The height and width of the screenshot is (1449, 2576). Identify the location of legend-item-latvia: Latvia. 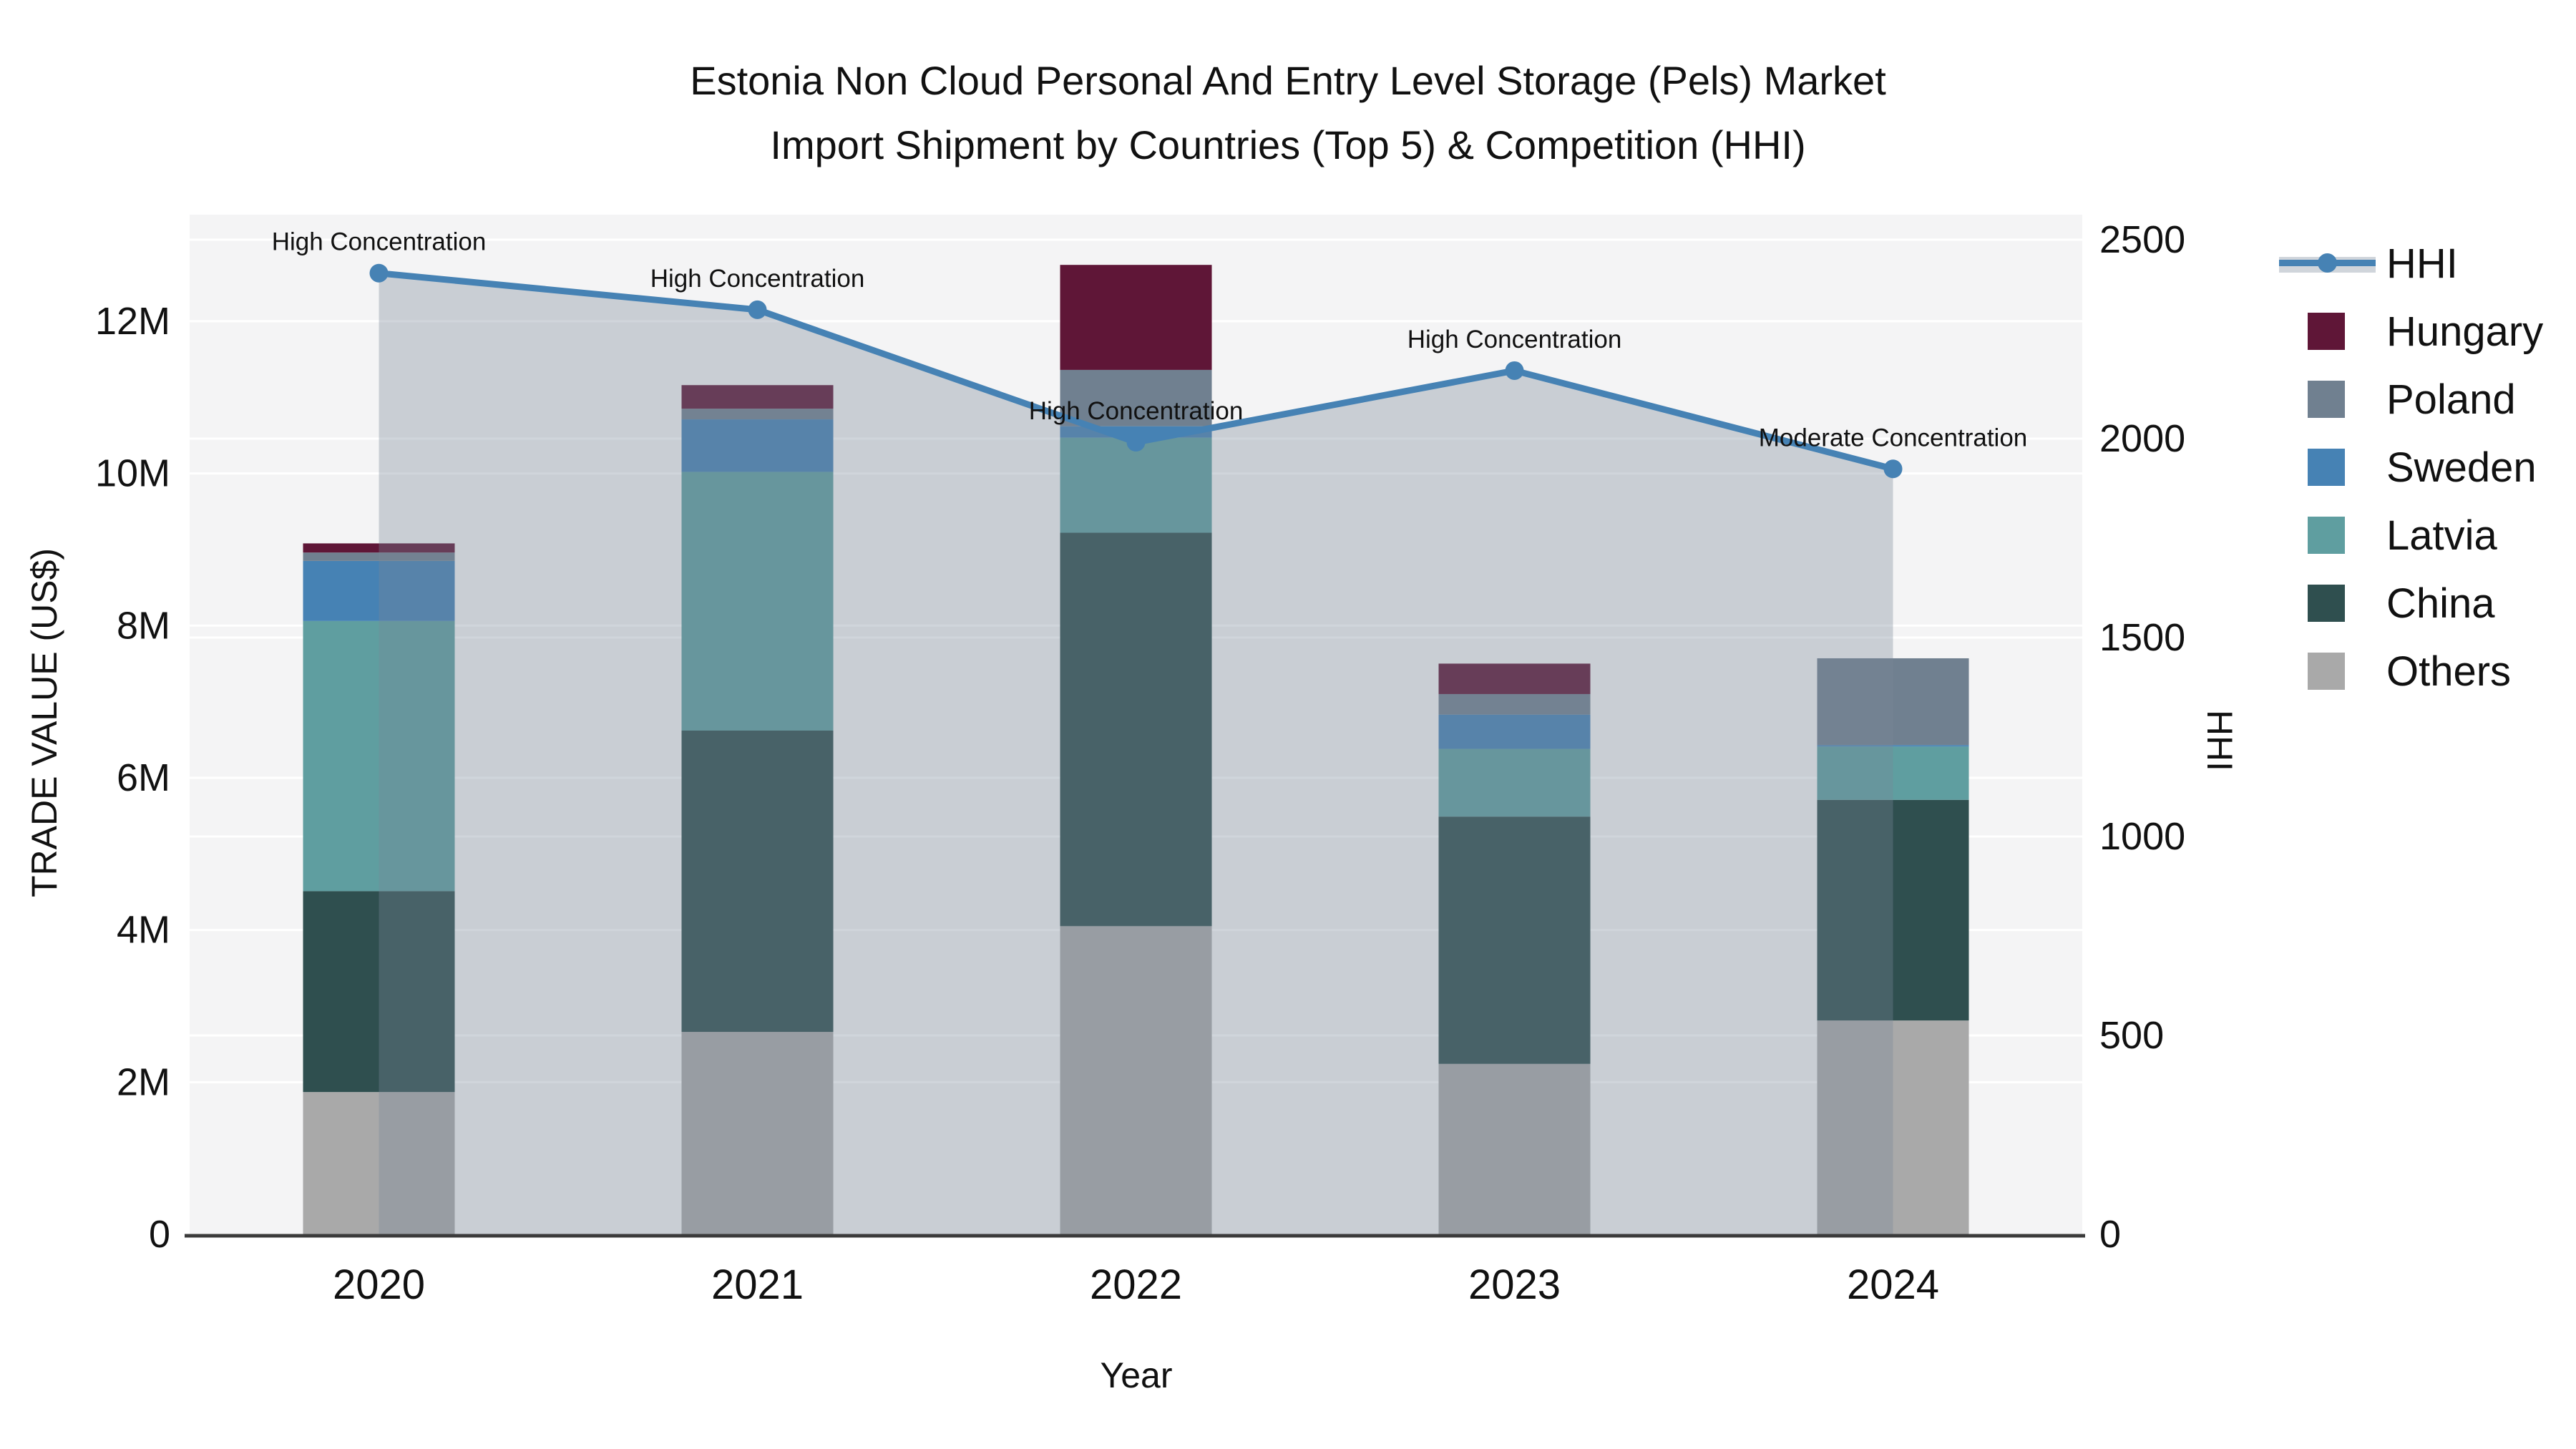
(2388, 535).